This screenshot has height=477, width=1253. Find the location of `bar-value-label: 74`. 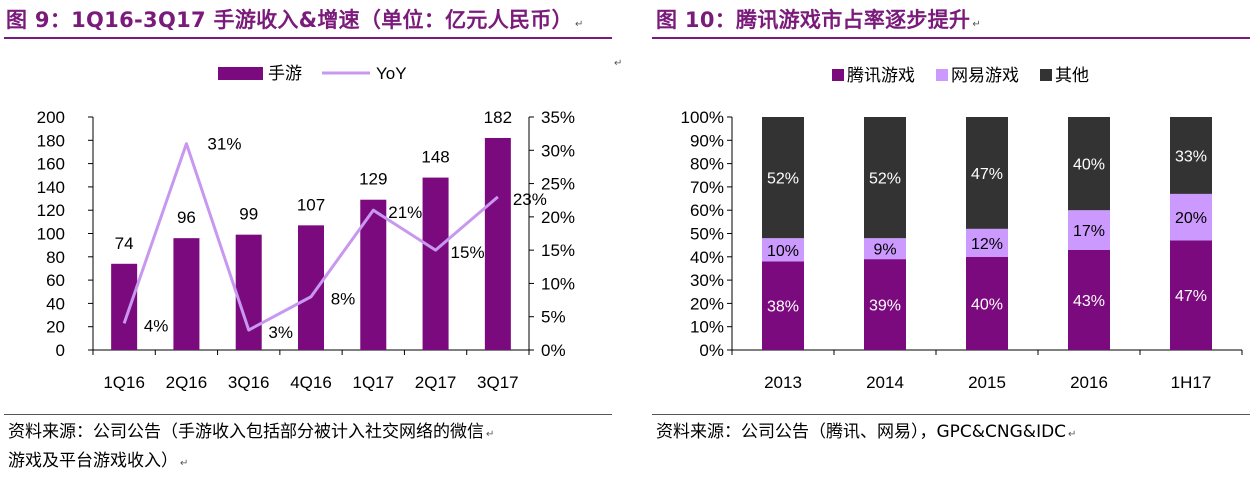

bar-value-label: 74 is located at coordinates (124, 243).